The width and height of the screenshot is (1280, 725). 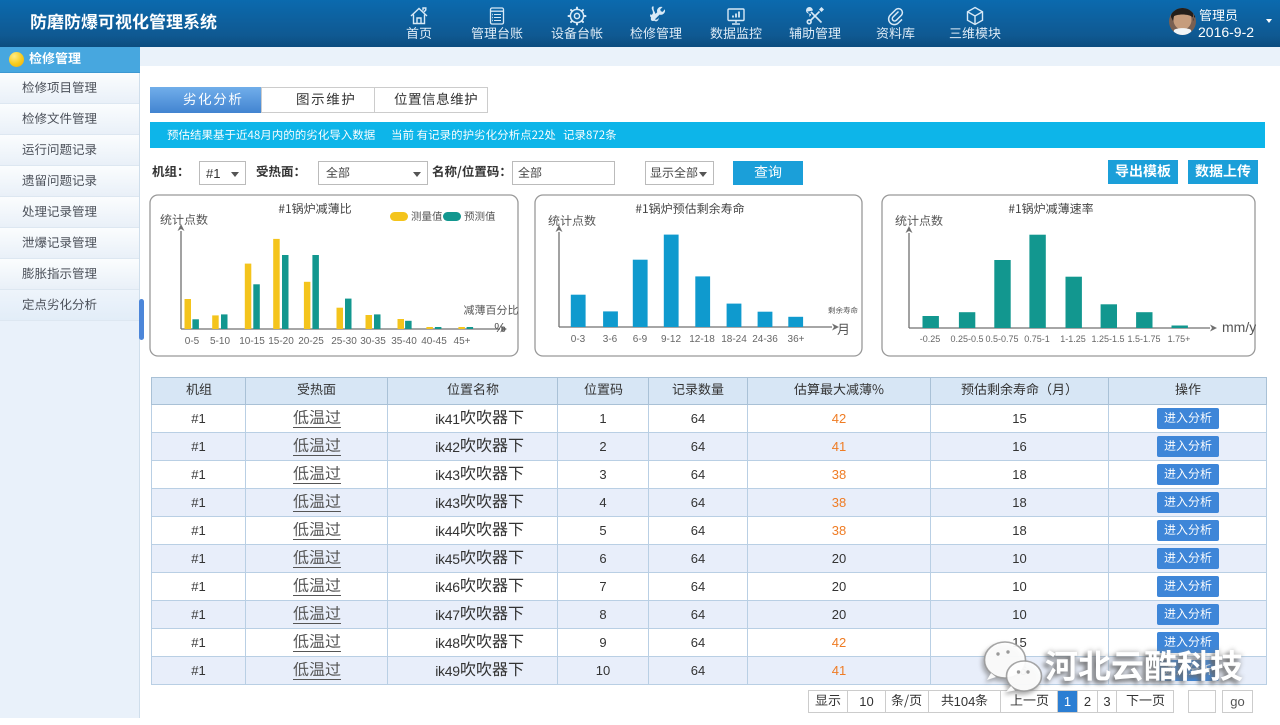 I want to click on svg-text: 36+, so click(x=796, y=339).